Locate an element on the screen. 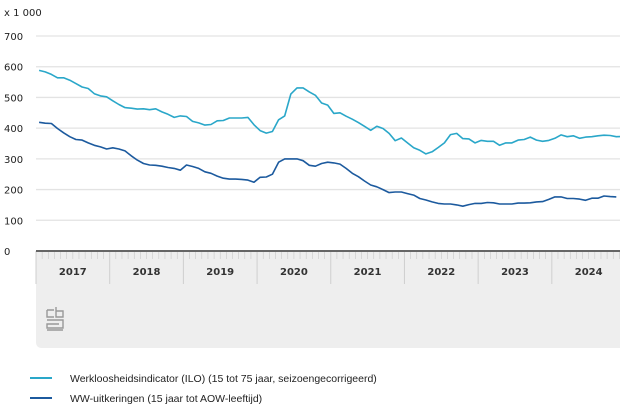  y-axis: 0 100 200 300 400 500 600 700 is located at coordinates (13, 145).